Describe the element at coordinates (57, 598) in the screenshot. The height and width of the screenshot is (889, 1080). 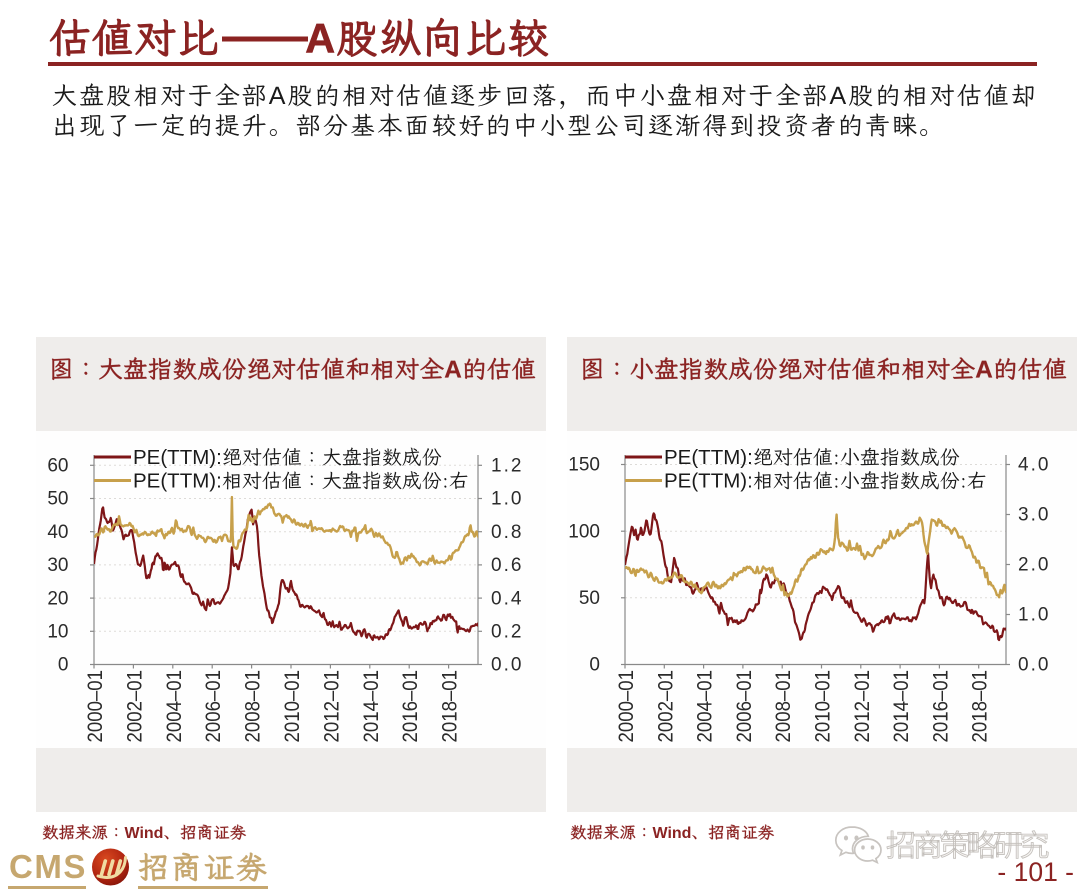
I see `svg-text: 20` at that location.